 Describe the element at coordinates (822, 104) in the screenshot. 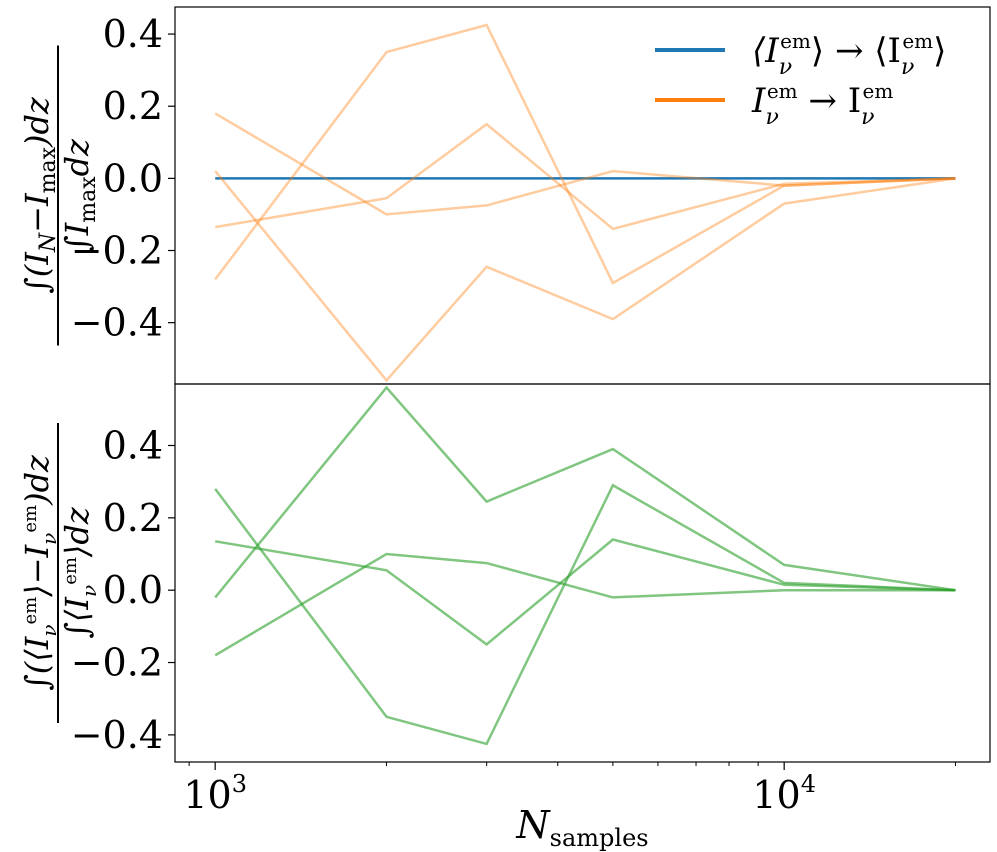

I see `legend-entry: Iνem → Iνem` at that location.